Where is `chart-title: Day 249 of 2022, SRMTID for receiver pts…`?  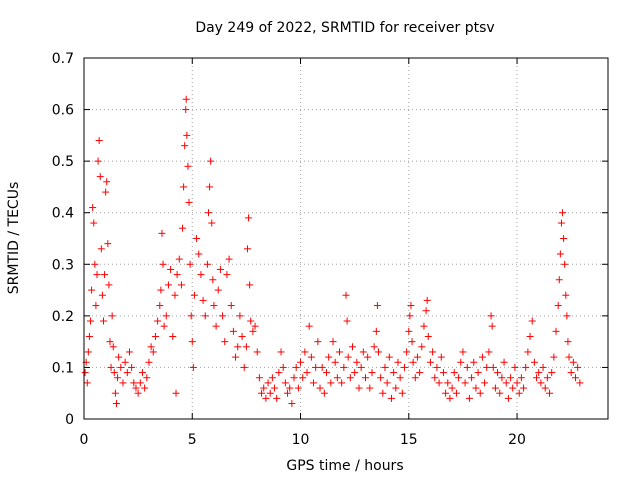
chart-title: Day 249 of 2022, SRMTID for receiver pts… is located at coordinates (344, 28).